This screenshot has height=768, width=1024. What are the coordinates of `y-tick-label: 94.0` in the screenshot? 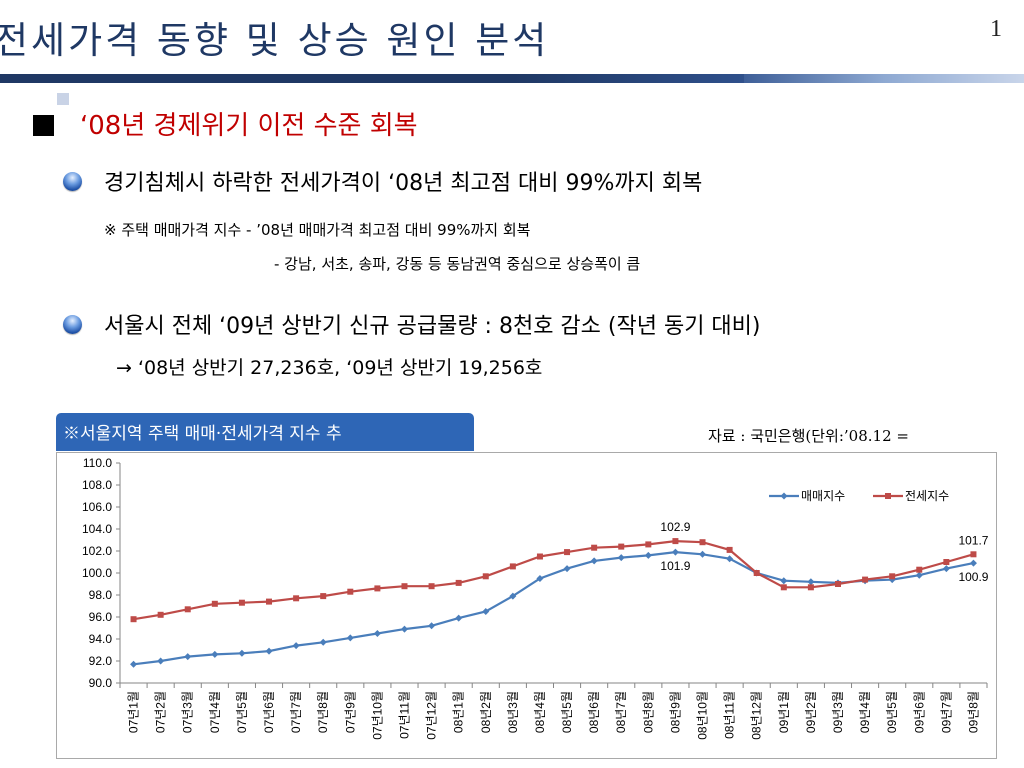 It's located at (101, 639).